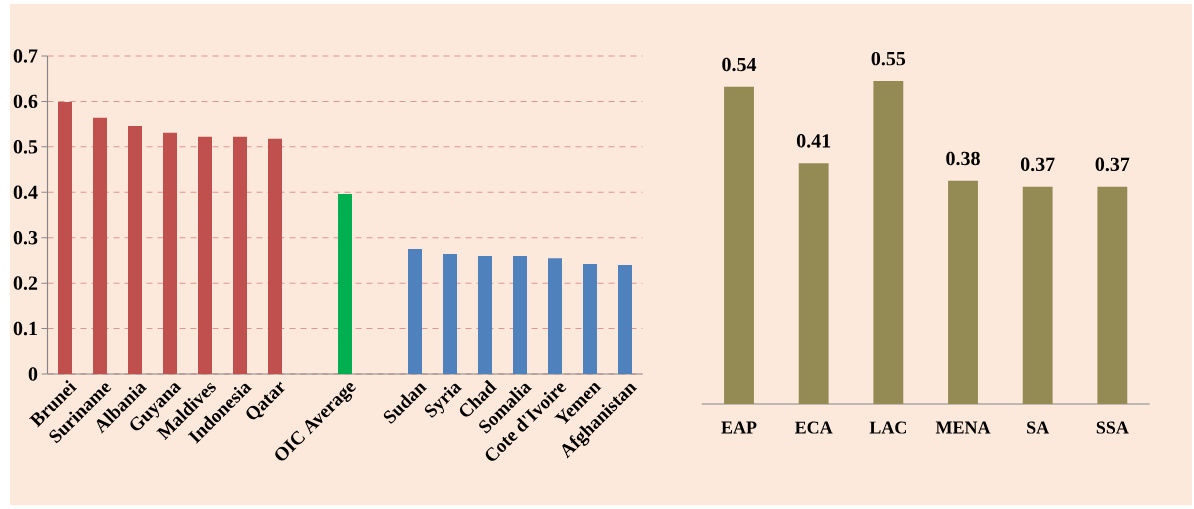 The height and width of the screenshot is (509, 1194). Describe the element at coordinates (25, 283) in the screenshot. I see `y-tick-label: 0.2` at that location.